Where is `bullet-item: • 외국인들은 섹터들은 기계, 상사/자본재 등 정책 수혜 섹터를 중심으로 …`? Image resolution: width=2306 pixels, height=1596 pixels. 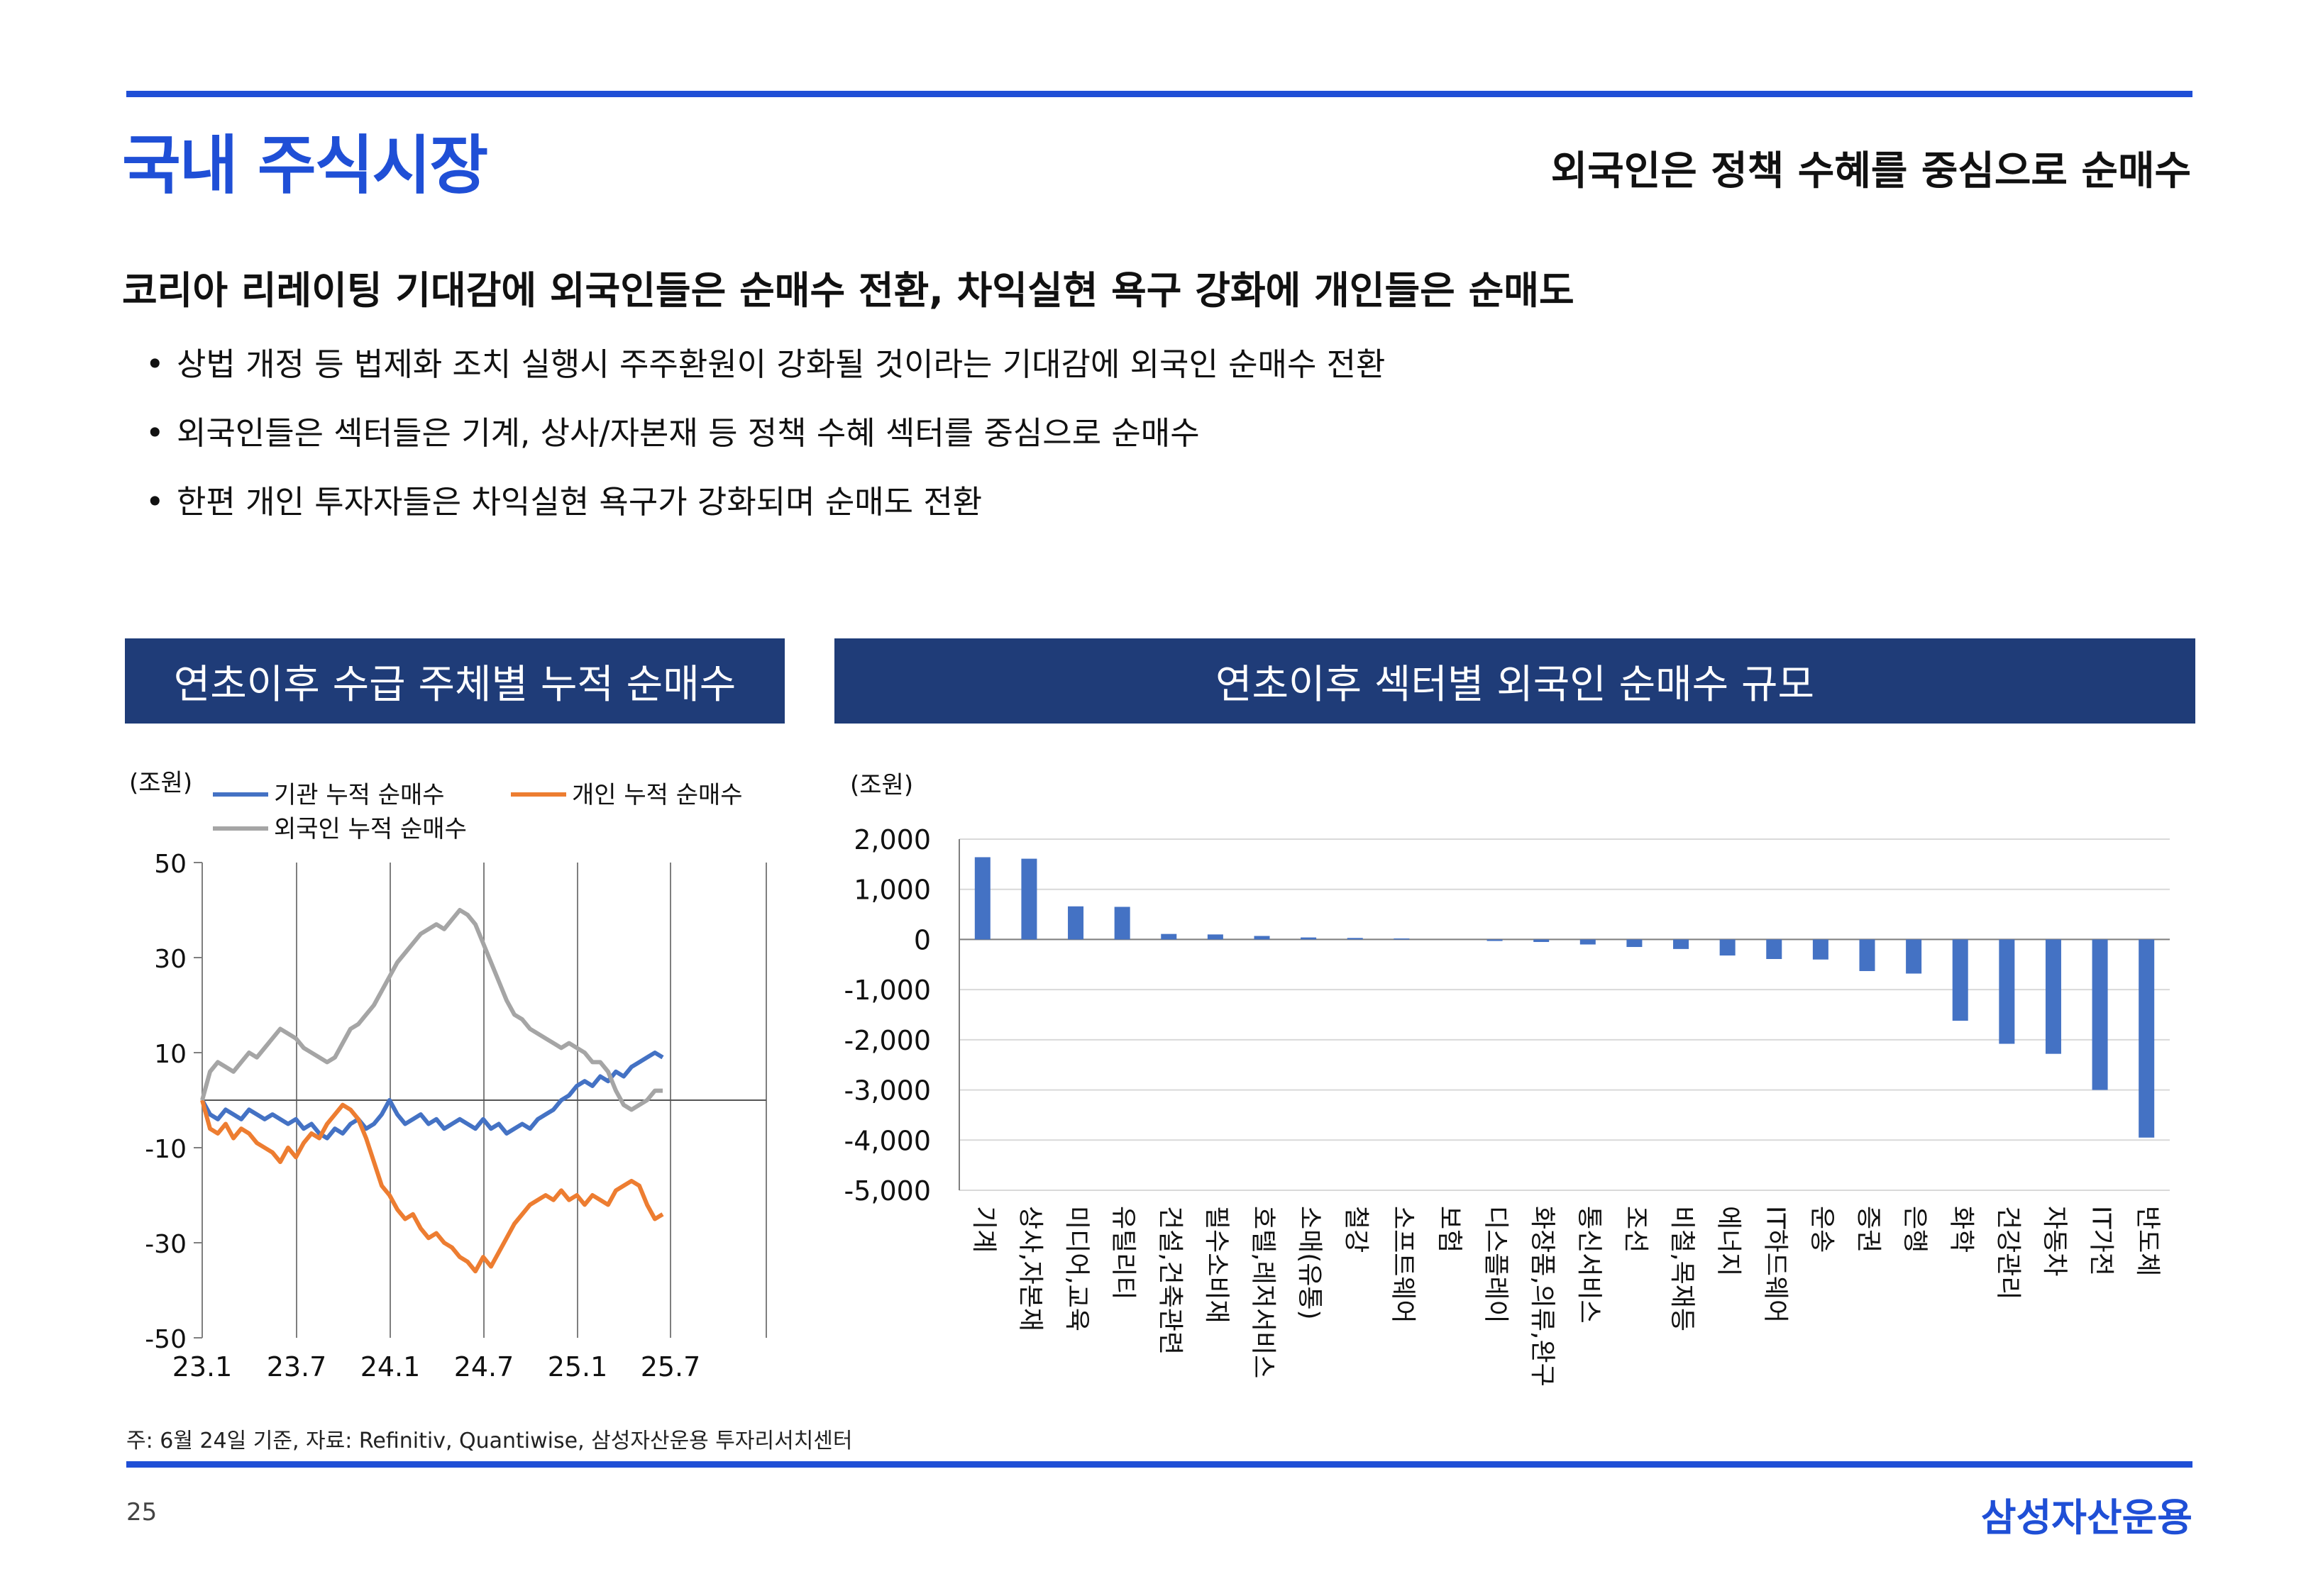 bullet-item: • 외국인들은 섹터들은 기계, 상사/자본재 등 정책 수혜 섹터를 중심으로 … is located at coordinates (765, 433).